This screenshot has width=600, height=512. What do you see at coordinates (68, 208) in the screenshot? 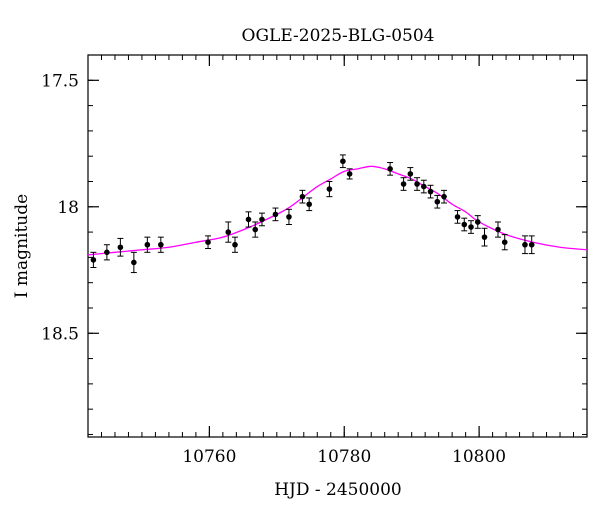
I see `y-tick-label: 18` at bounding box center [68, 208].